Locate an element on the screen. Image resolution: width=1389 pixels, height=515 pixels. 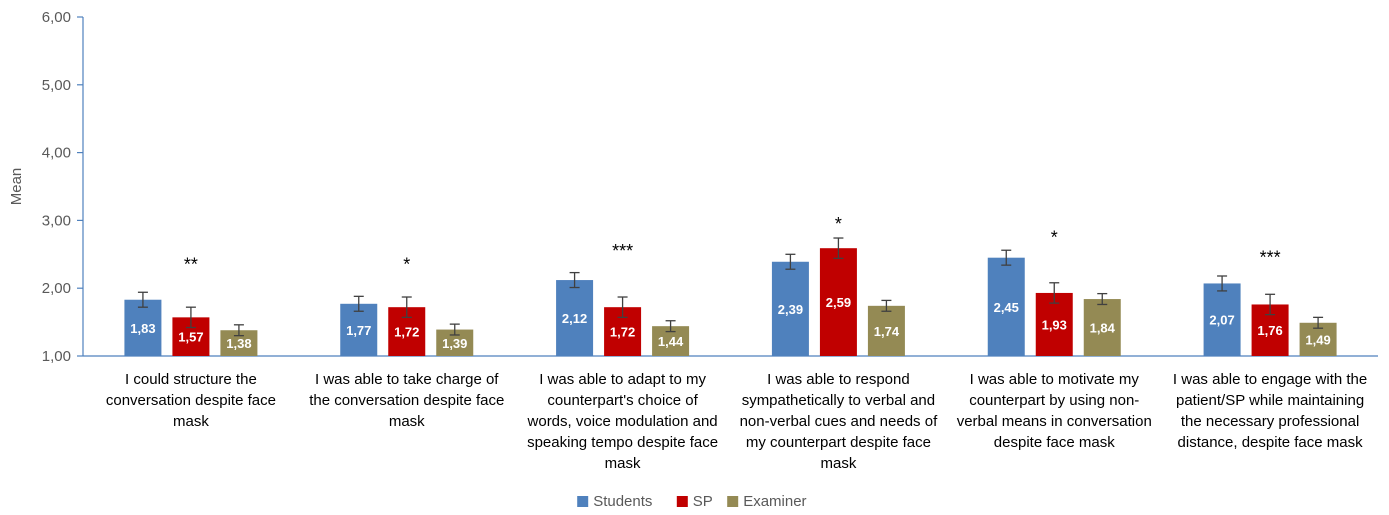
legend: Students SP Examiner is located at coordinates (692, 501).